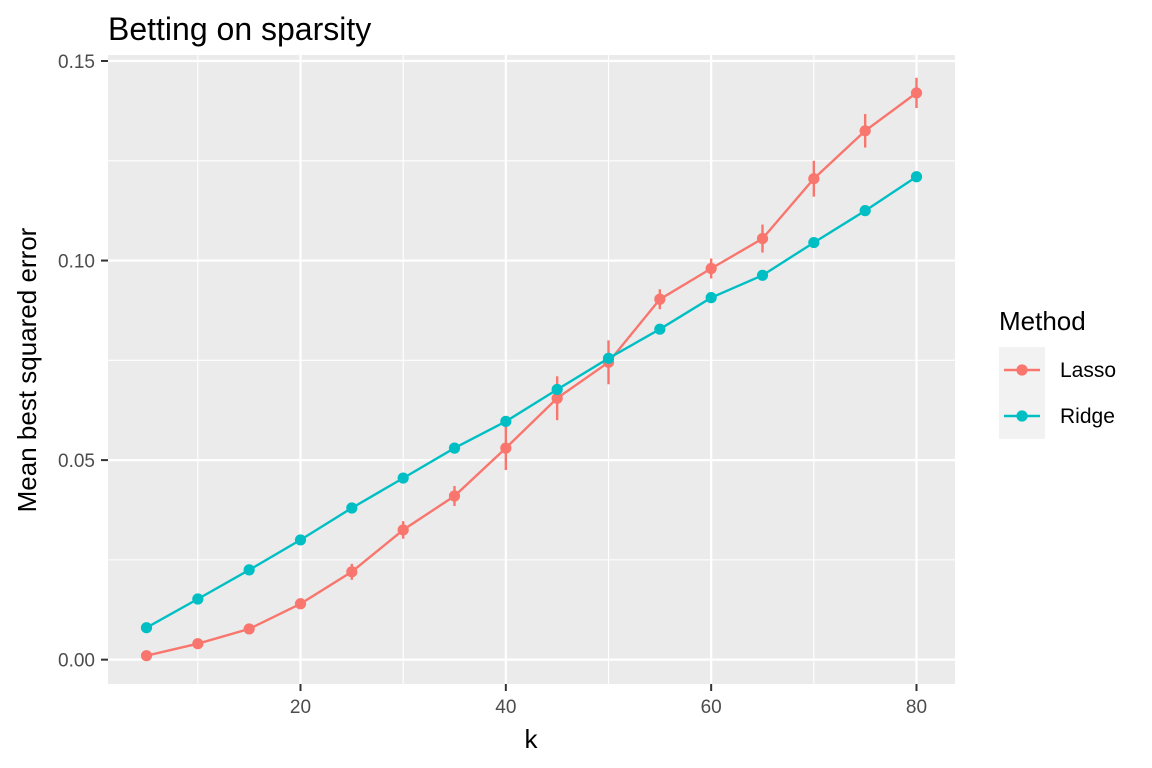  What do you see at coordinates (1088, 370) in the screenshot?
I see `legend-label-lasso: Lasso` at bounding box center [1088, 370].